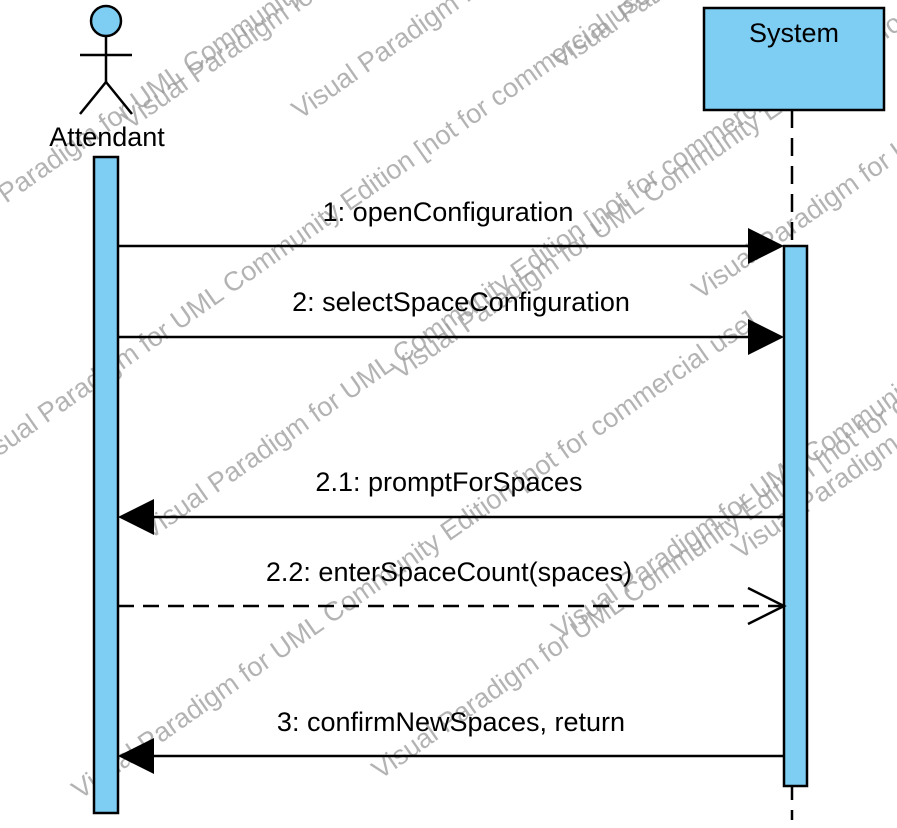 This screenshot has height=828, width=897. I want to click on actor-attendant: Attendant, so click(107, 409).